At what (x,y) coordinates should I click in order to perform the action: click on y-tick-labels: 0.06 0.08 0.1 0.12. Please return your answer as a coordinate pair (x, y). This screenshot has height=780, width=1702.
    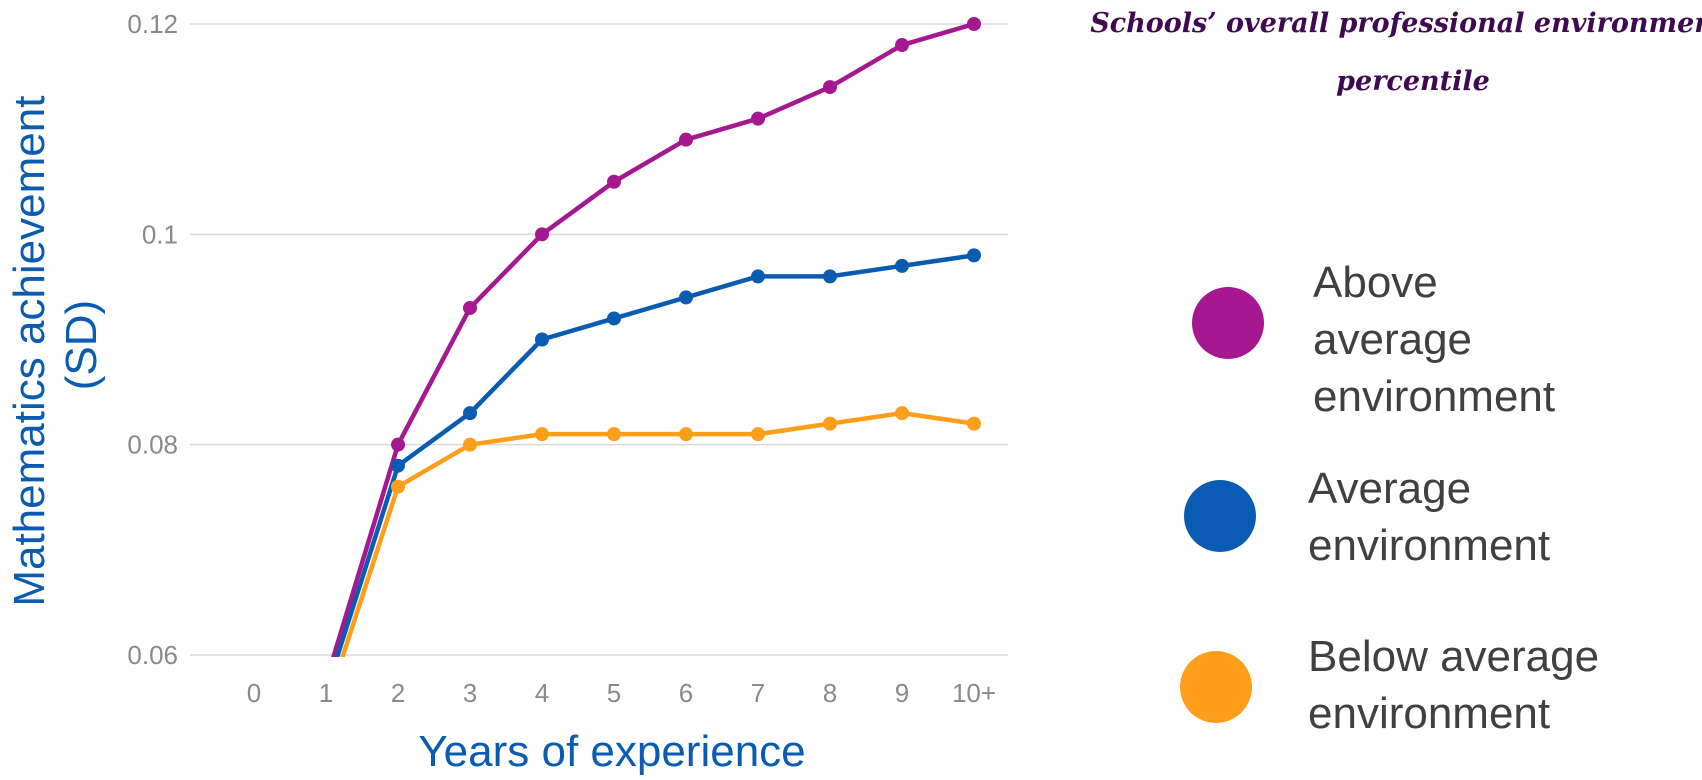
    Looking at the image, I should click on (152, 339).